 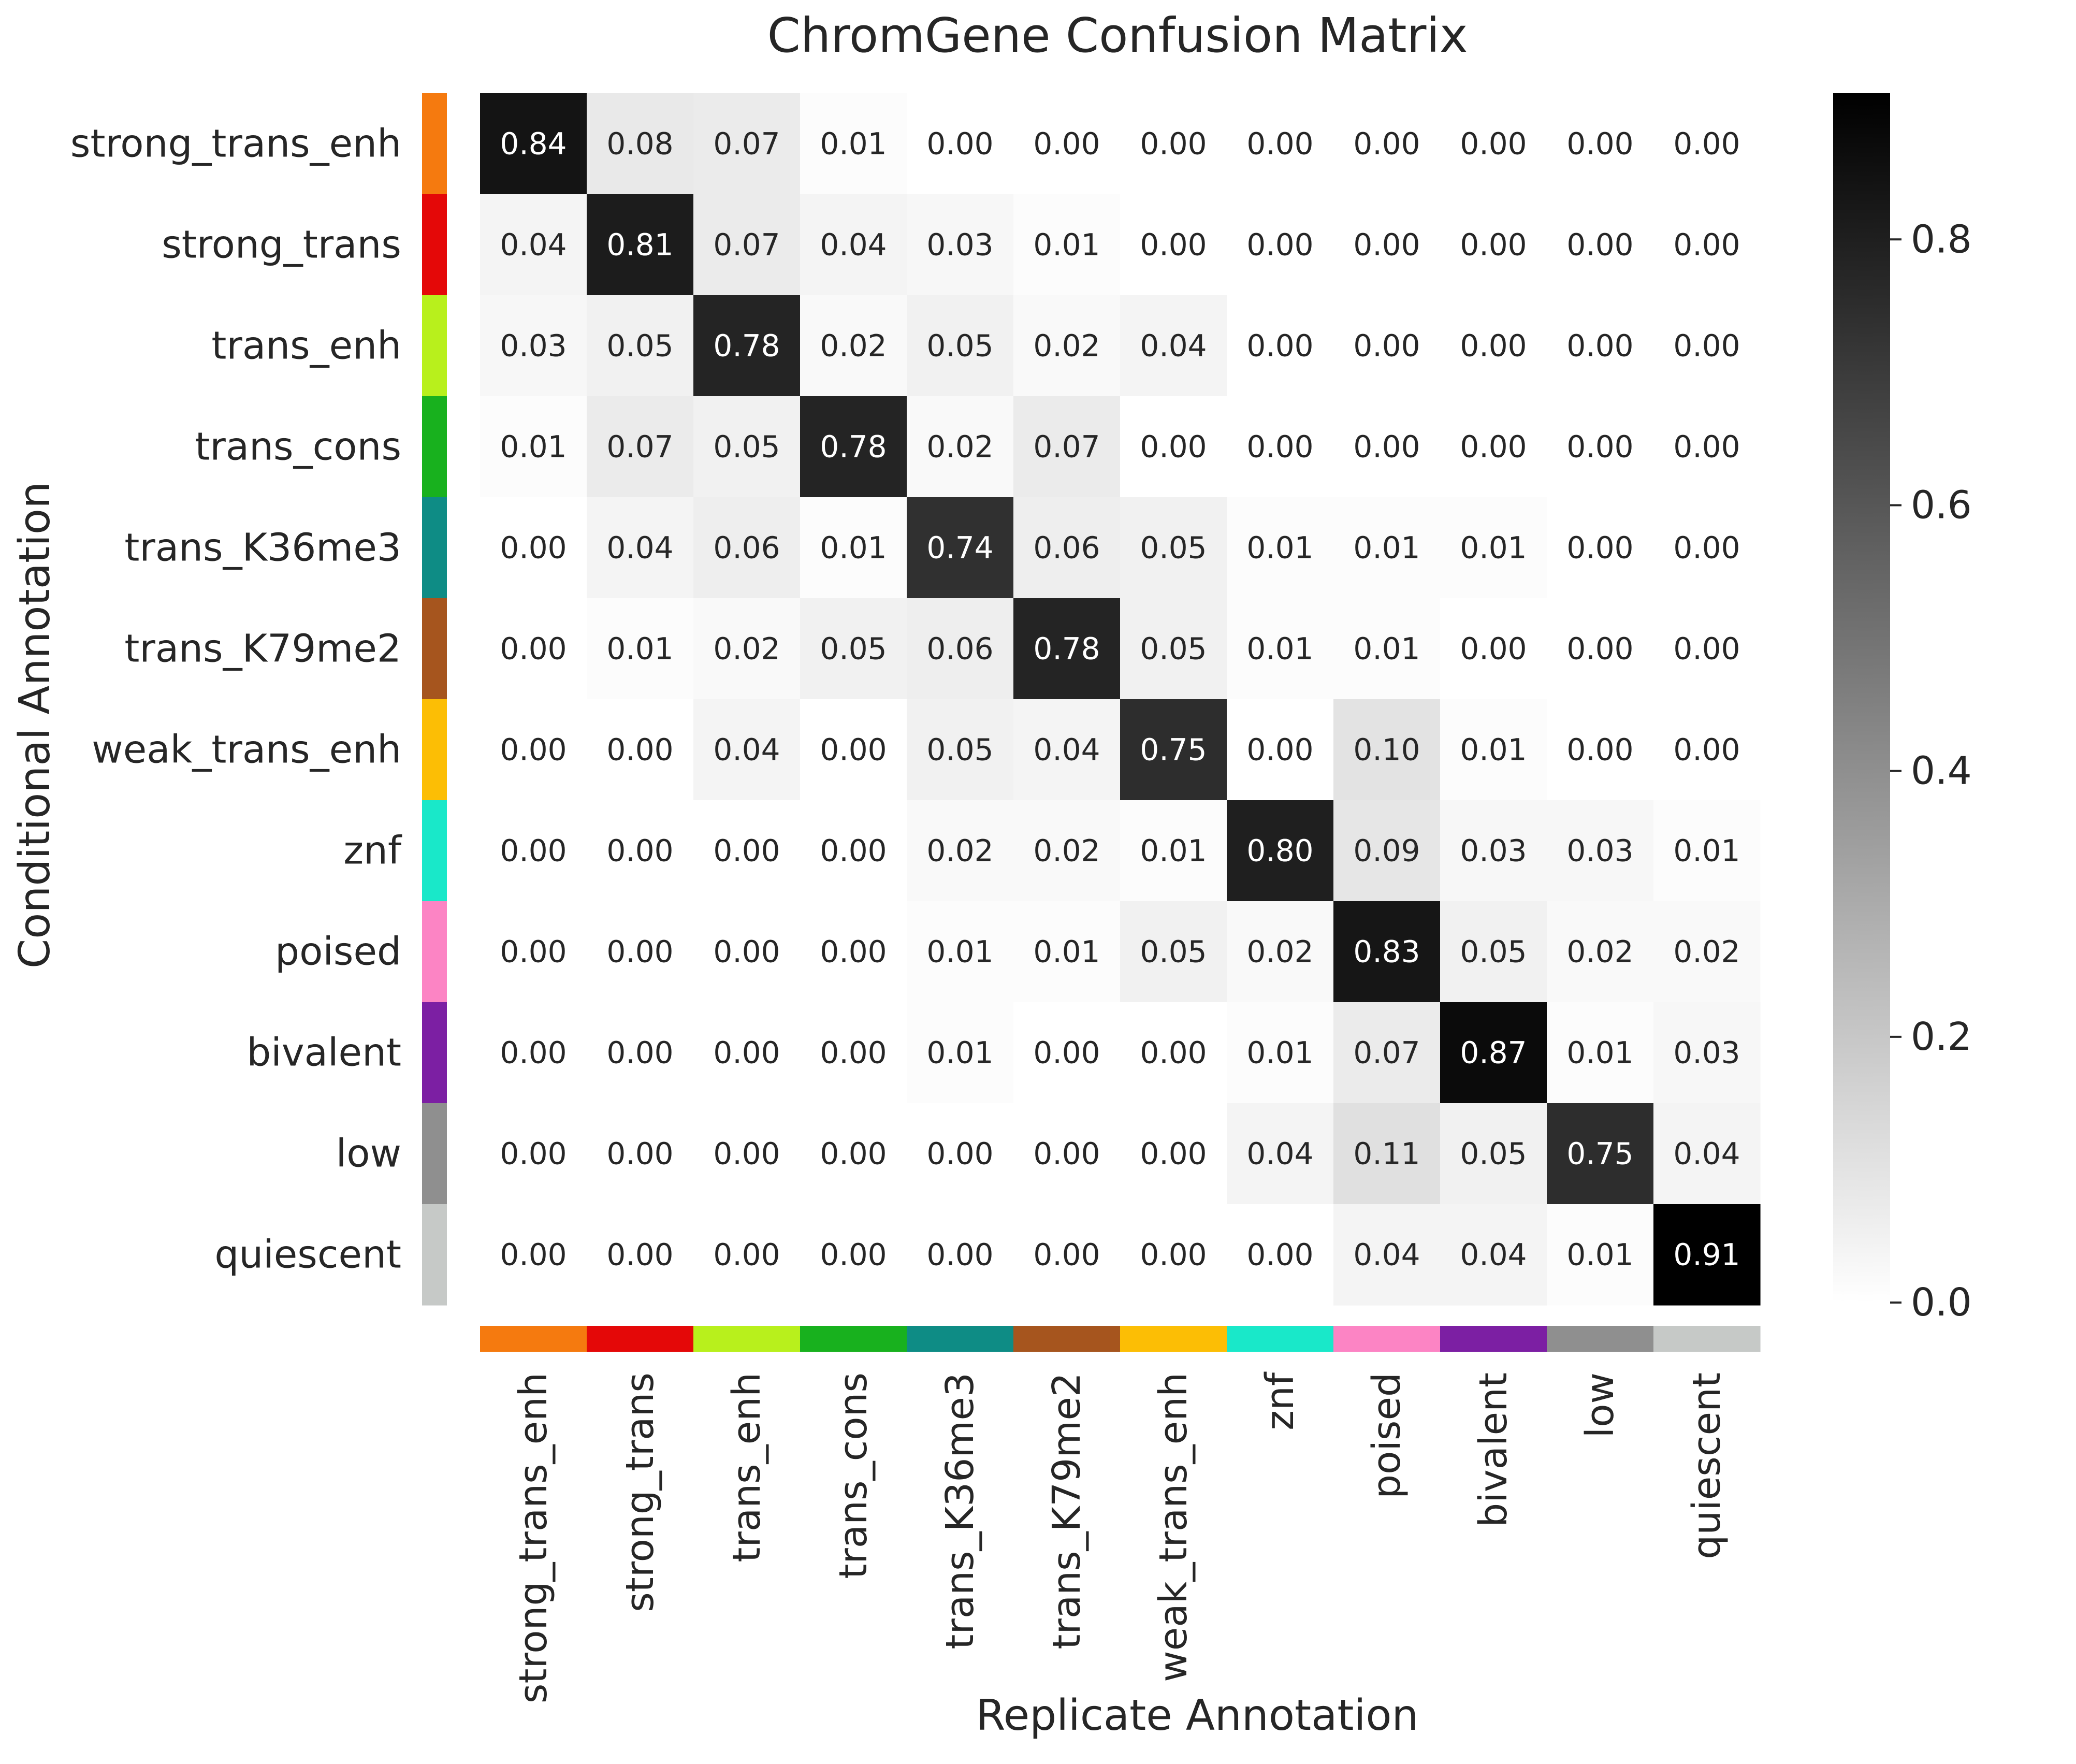 I want to click on colorbar-tick-label: 0.4, so click(x=1941, y=771).